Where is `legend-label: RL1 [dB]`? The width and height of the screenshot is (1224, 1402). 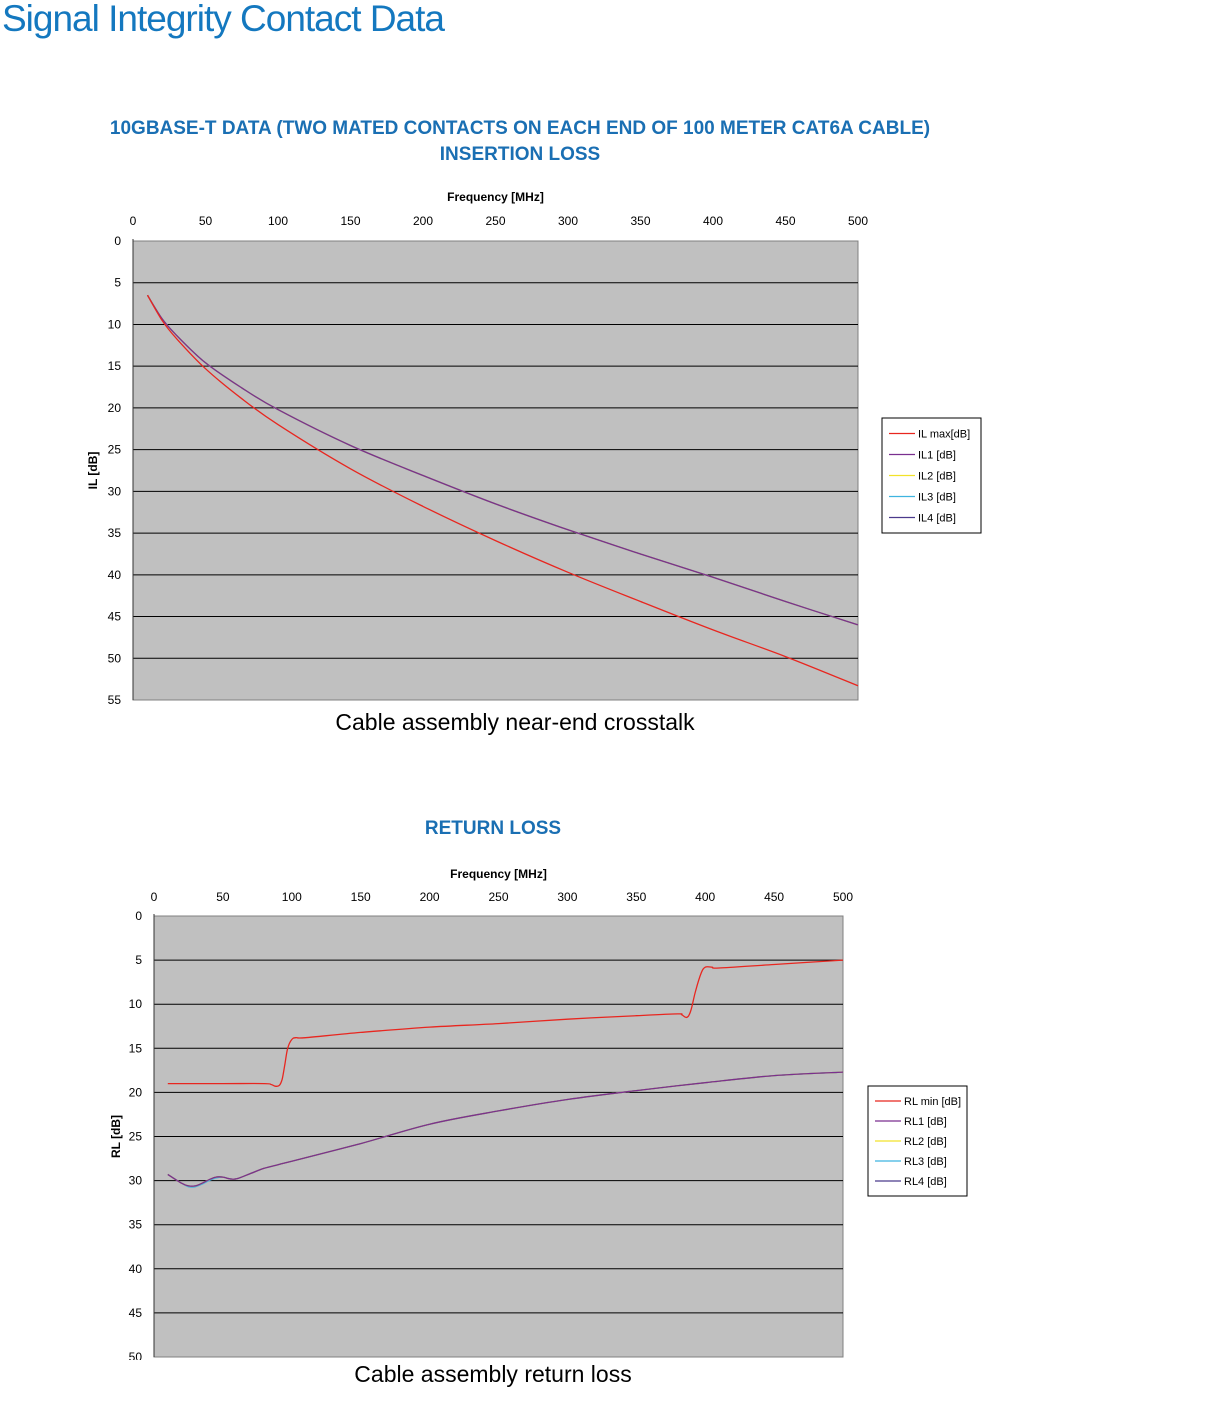
legend-label: RL1 [dB] is located at coordinates (925, 1122).